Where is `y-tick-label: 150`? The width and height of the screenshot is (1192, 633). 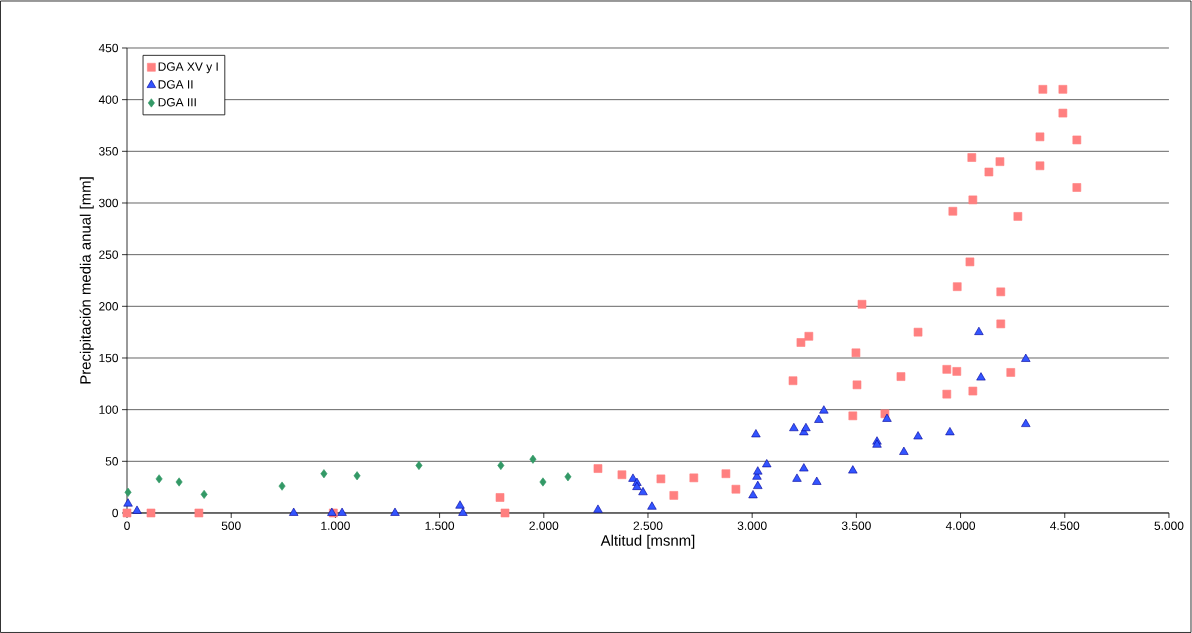 y-tick-label: 150 is located at coordinates (109, 358).